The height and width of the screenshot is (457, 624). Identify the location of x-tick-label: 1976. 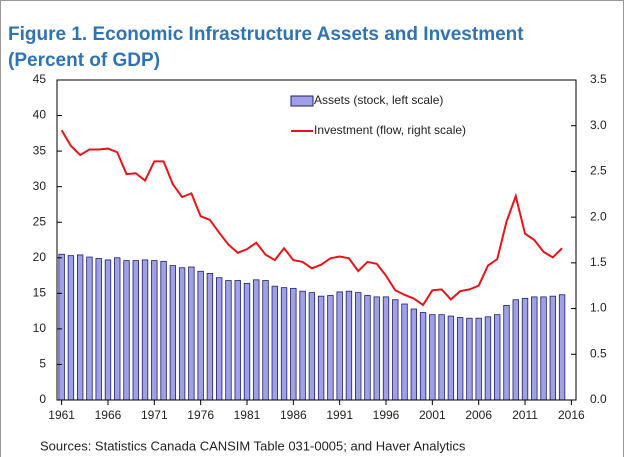
(200, 415).